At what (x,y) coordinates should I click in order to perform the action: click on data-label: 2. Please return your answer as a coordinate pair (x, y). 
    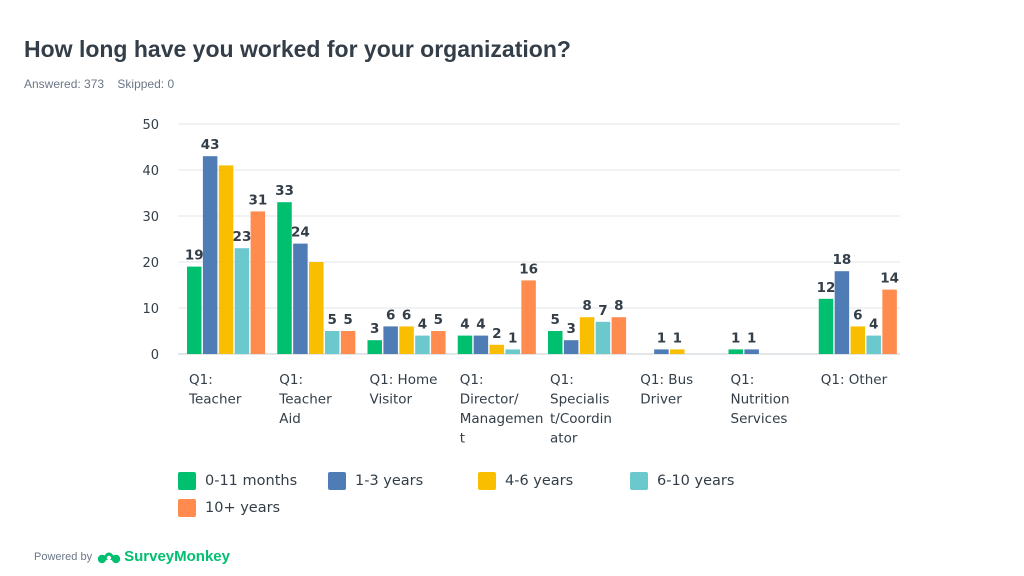
    Looking at the image, I should click on (496, 334).